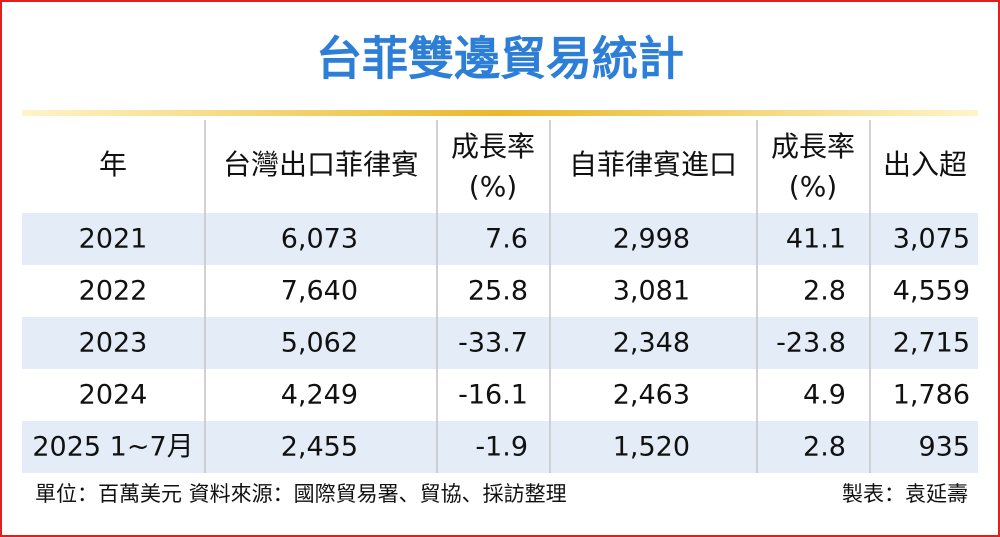  I want to click on cell-value: 2,715, so click(931, 343).